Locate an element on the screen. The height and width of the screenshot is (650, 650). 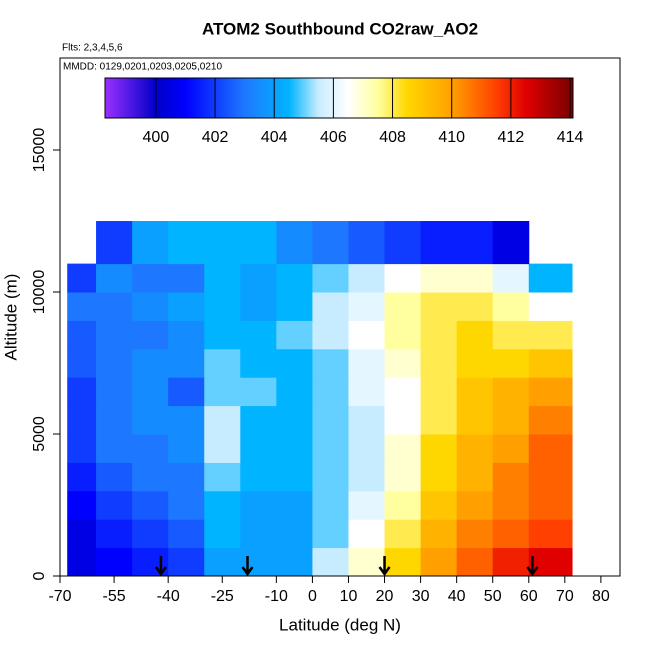
x-tick-label: 20 is located at coordinates (385, 596).